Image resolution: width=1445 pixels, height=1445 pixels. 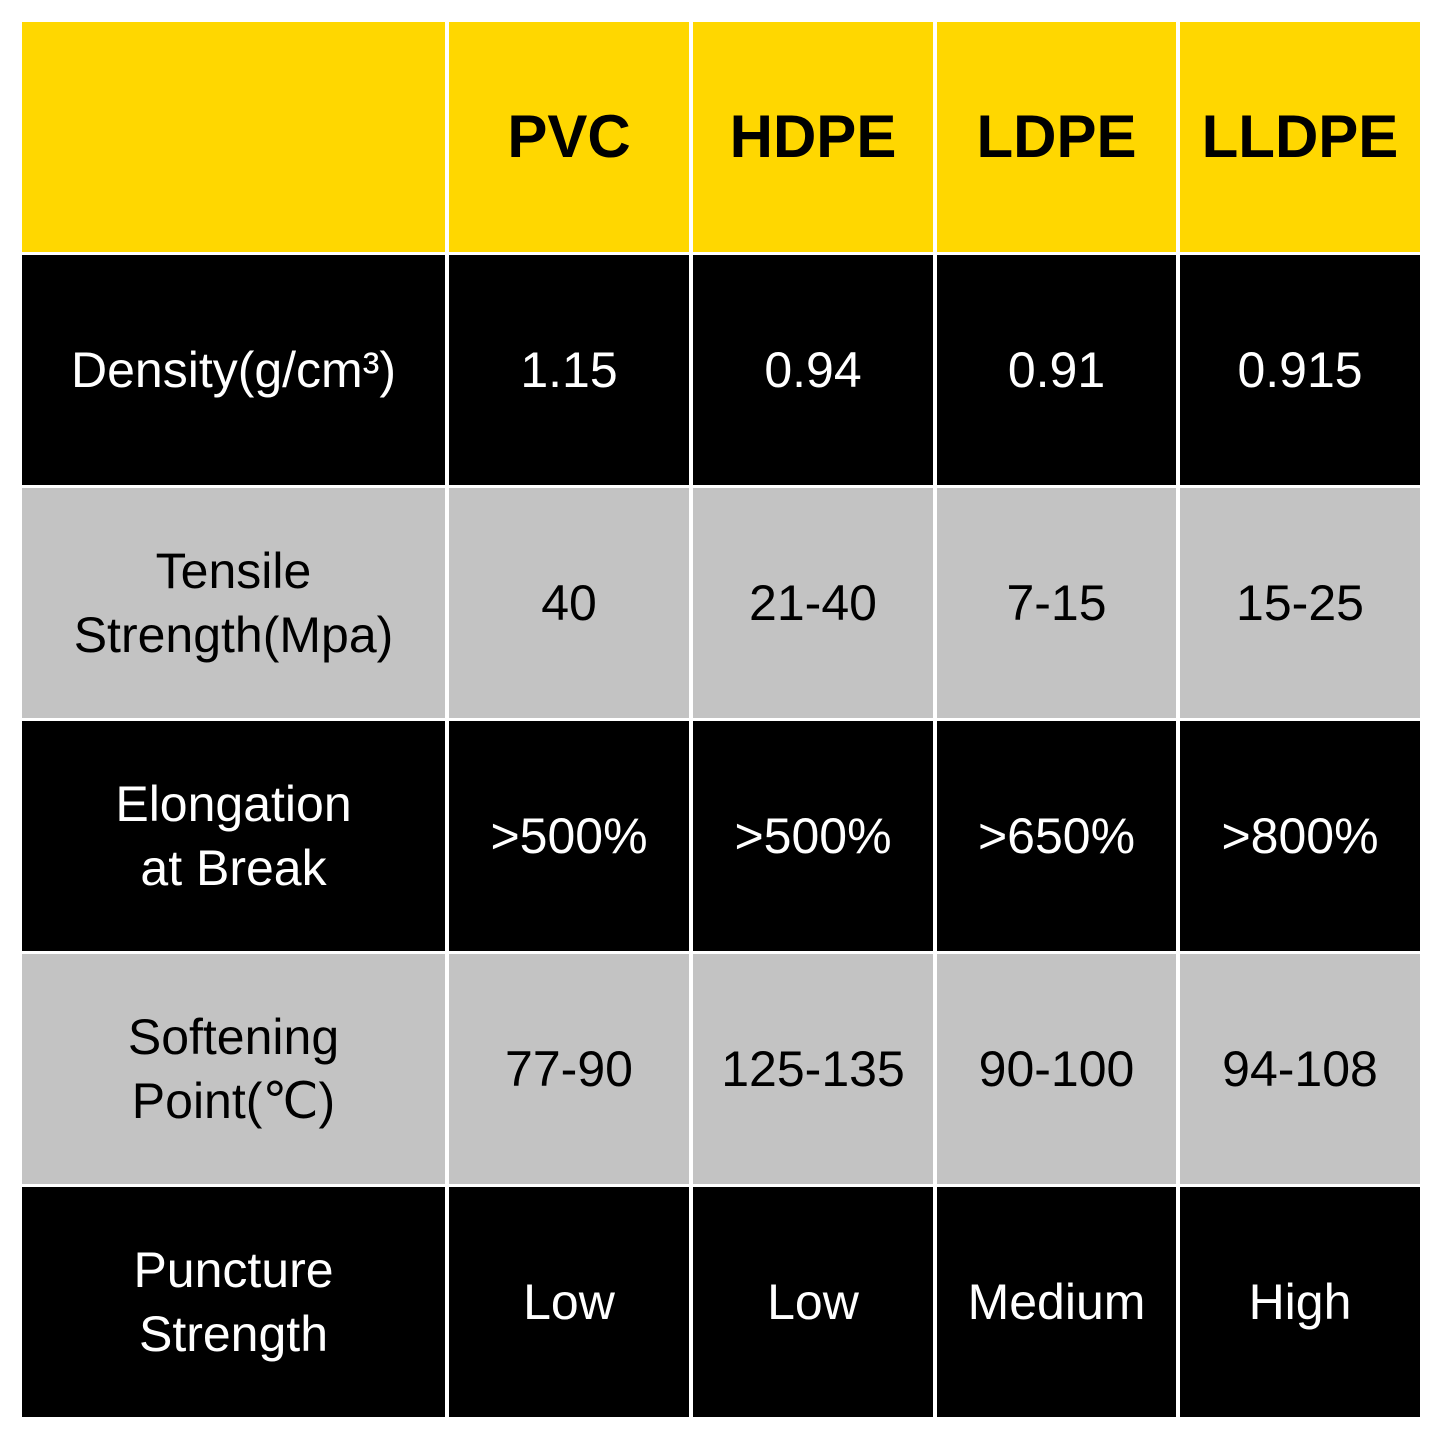 I want to click on header-corner-cell, so click(x=233, y=137).